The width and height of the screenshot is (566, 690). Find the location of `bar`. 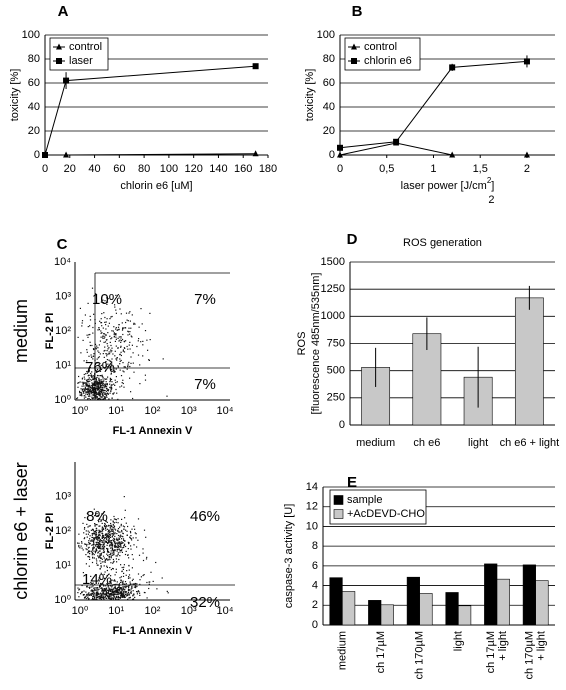

bar is located at coordinates (413, 601).